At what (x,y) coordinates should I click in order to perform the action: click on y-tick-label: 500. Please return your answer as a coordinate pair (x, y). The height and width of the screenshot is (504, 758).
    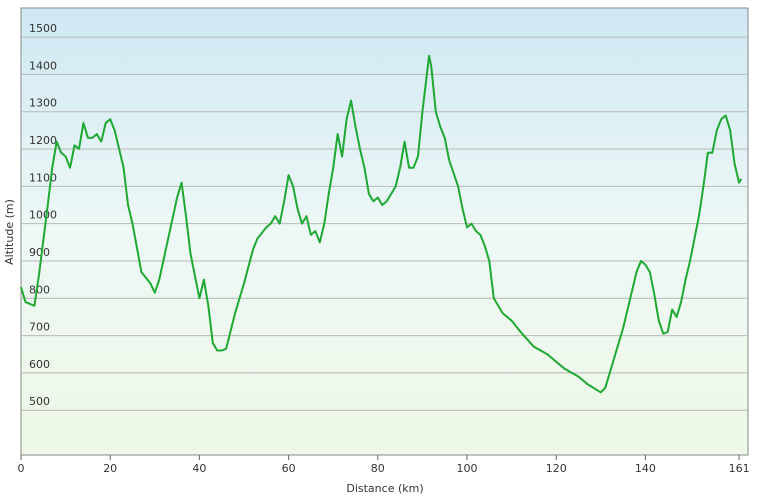
    Looking at the image, I should click on (39, 401).